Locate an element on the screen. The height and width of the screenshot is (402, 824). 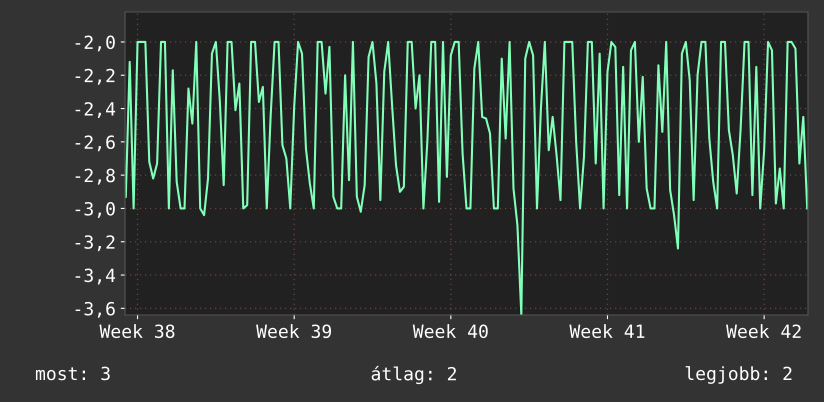
y-tick-label: -2,0 is located at coordinates (95, 43).